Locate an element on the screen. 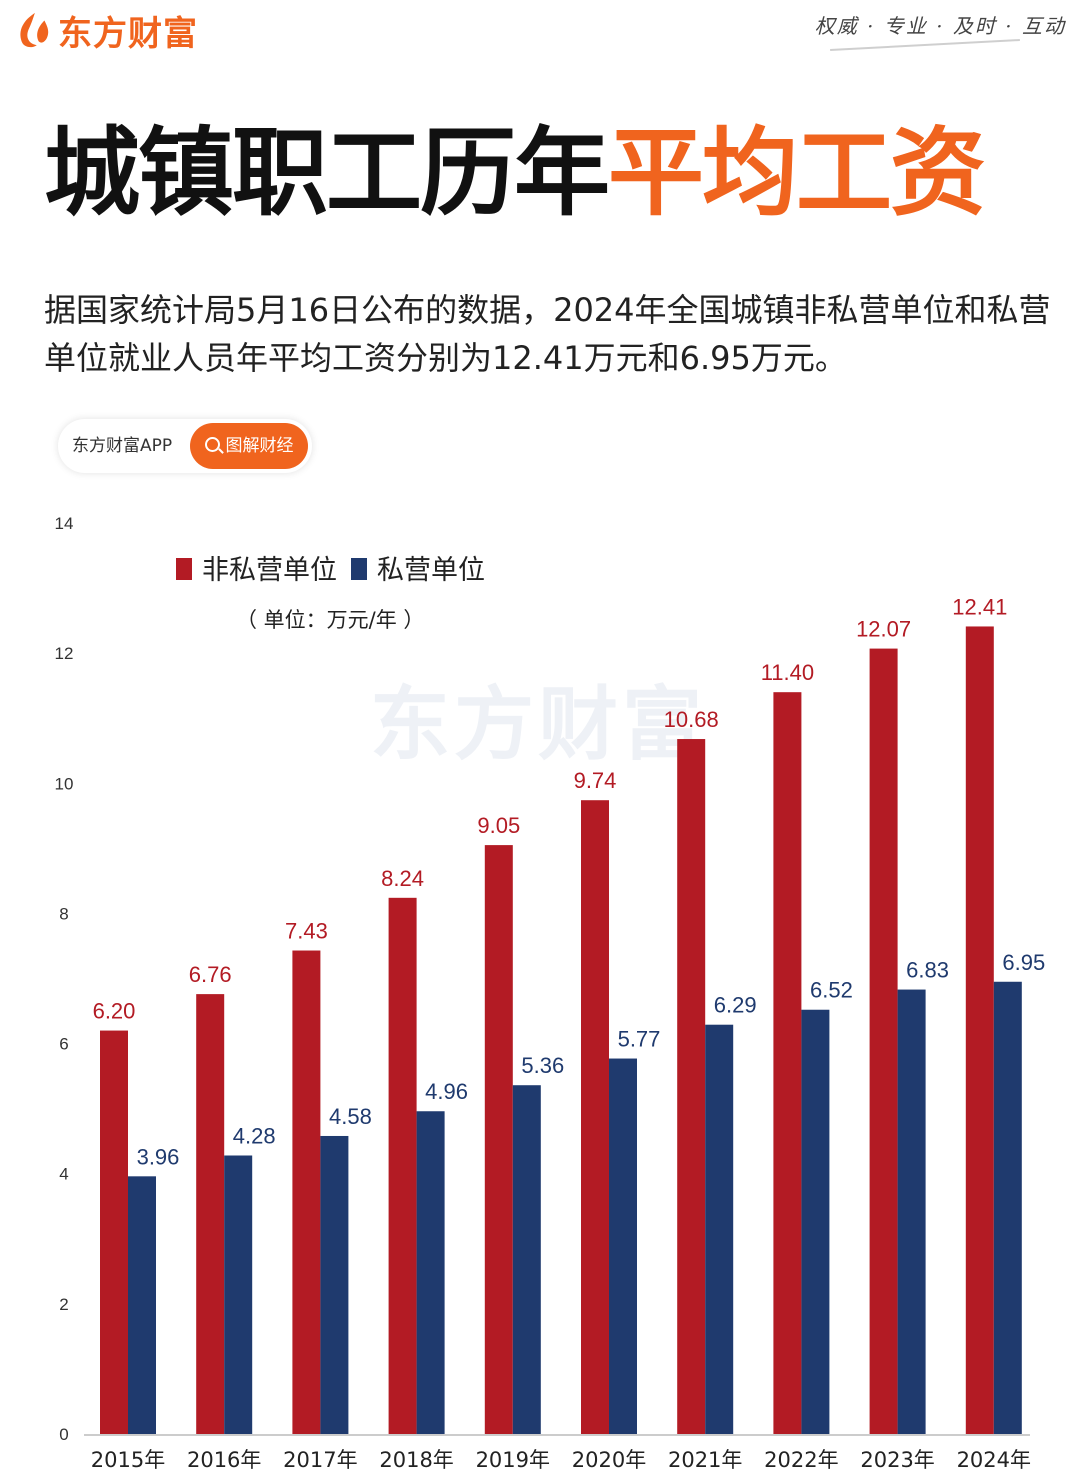 The height and width of the screenshot is (1478, 1080). watermark: 东方财富 is located at coordinates (538, 724).